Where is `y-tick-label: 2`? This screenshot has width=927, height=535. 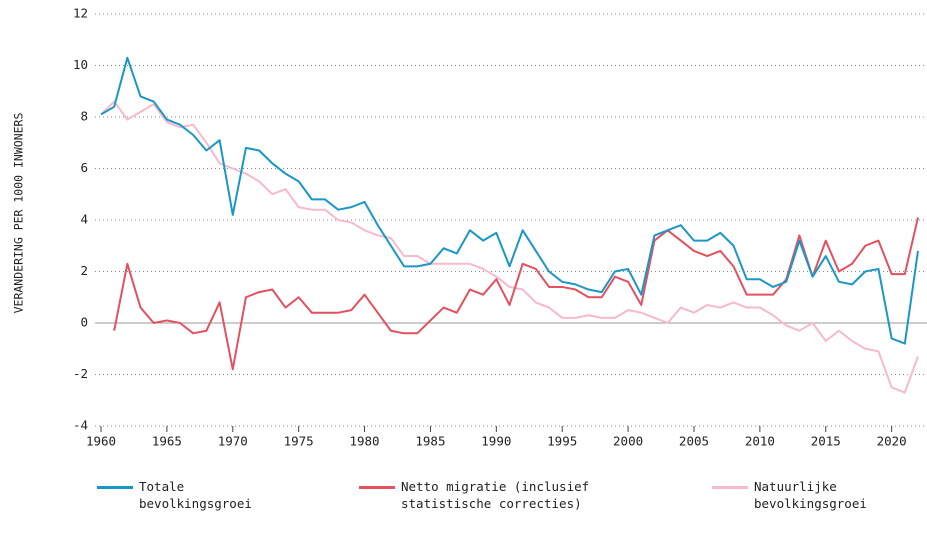
y-tick-label: 2 is located at coordinates (84, 270).